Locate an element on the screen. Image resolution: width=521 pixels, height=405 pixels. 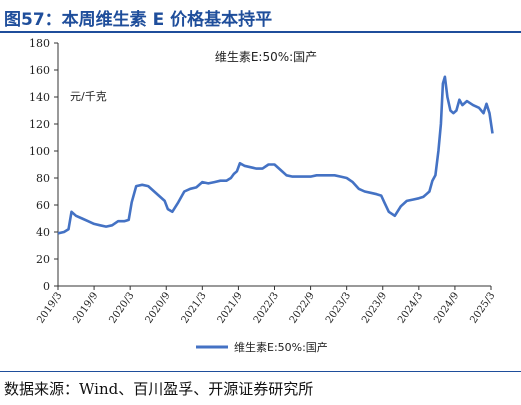
y-tick-label: 180 is located at coordinates (39, 43).